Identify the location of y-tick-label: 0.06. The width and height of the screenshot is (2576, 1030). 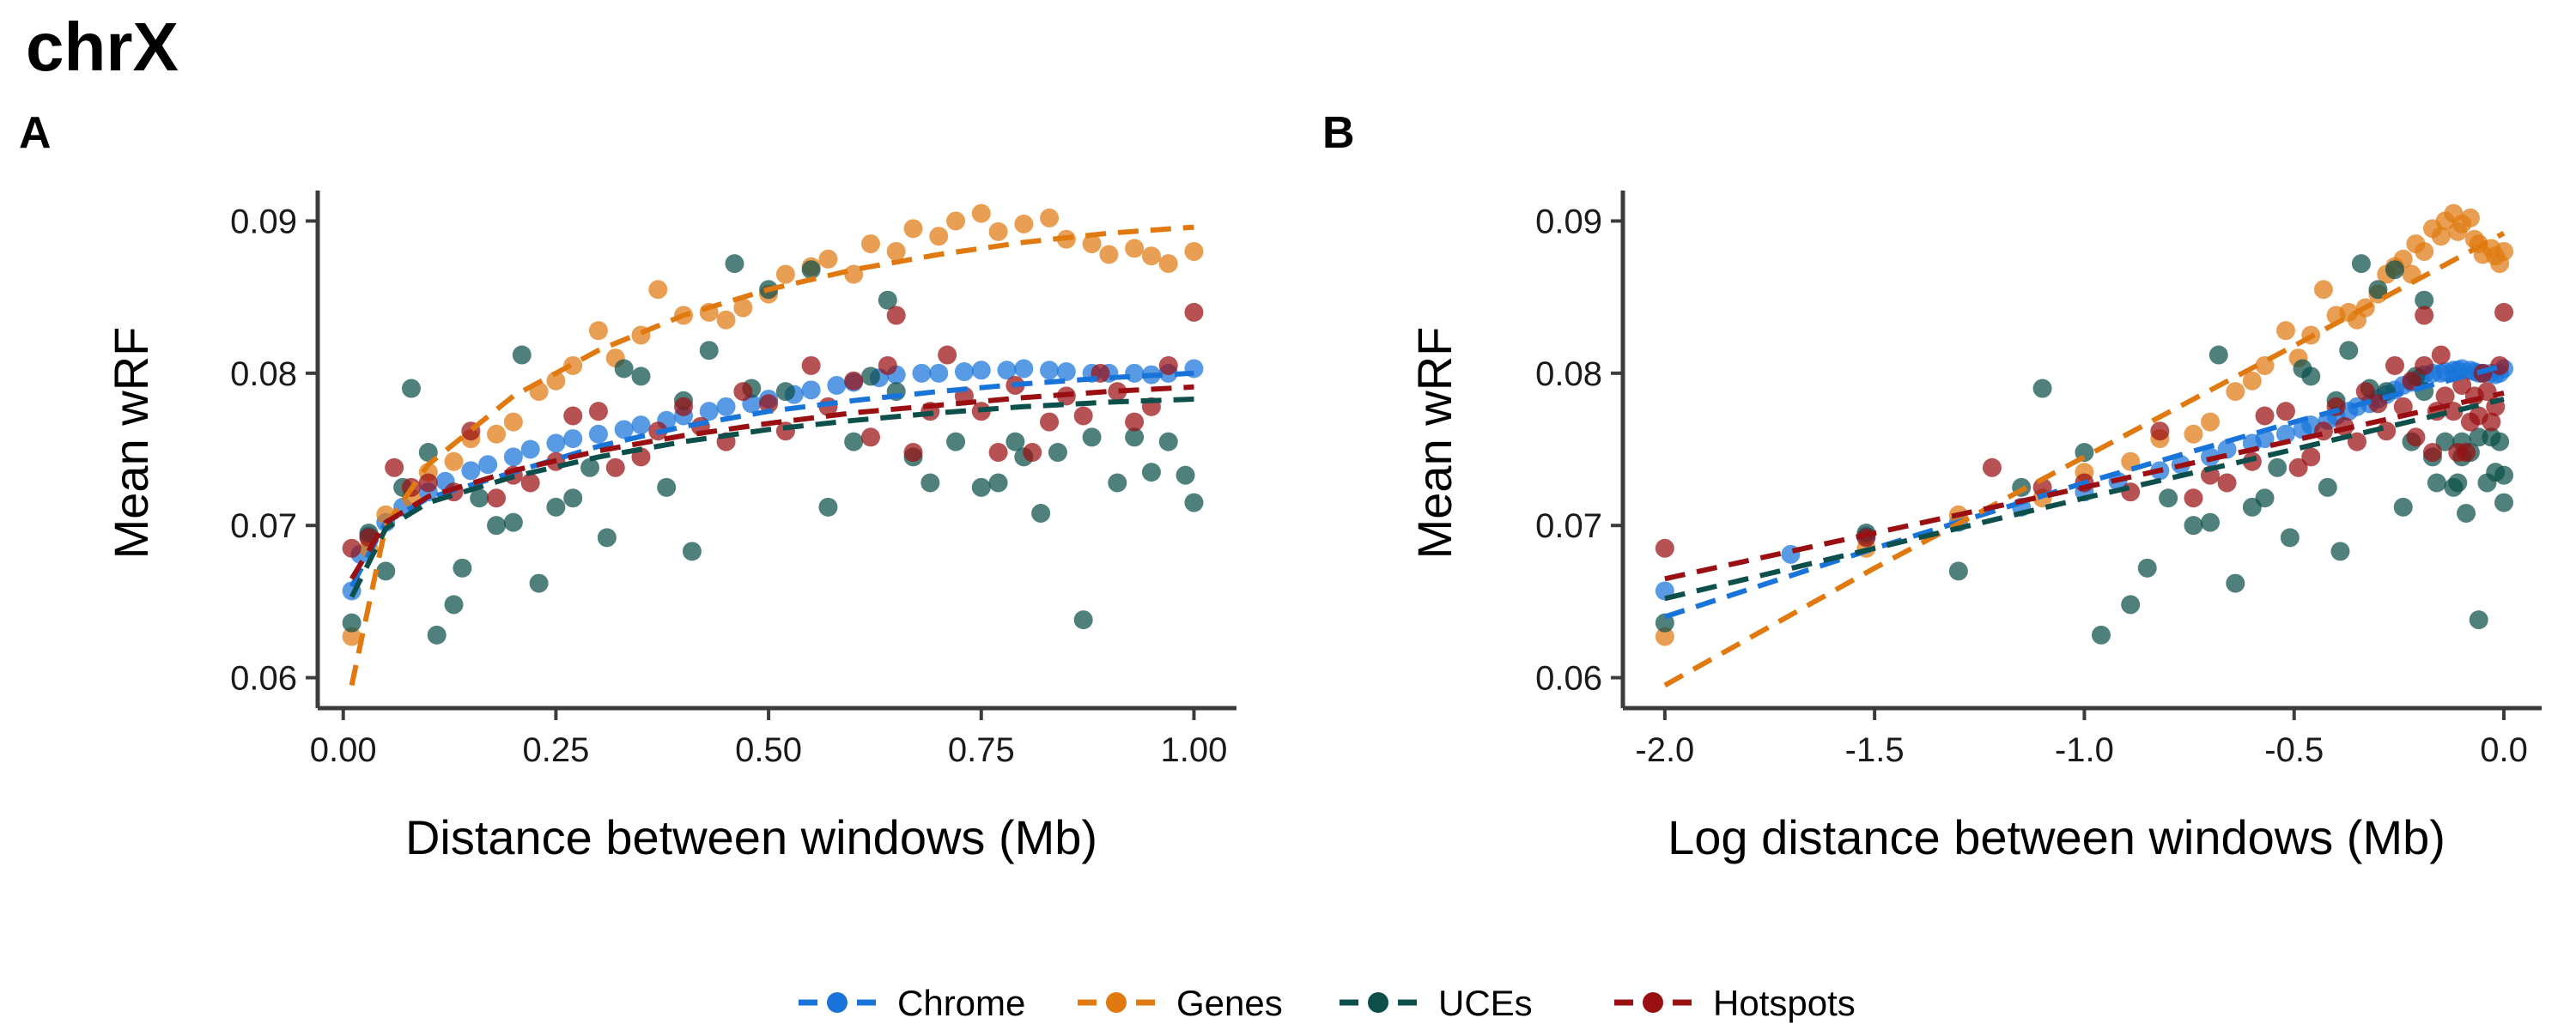
(263, 679).